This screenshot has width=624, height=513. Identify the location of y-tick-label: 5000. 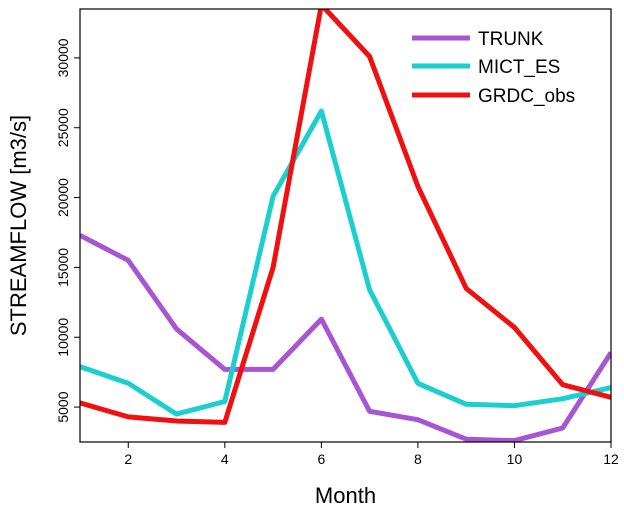
(63, 406).